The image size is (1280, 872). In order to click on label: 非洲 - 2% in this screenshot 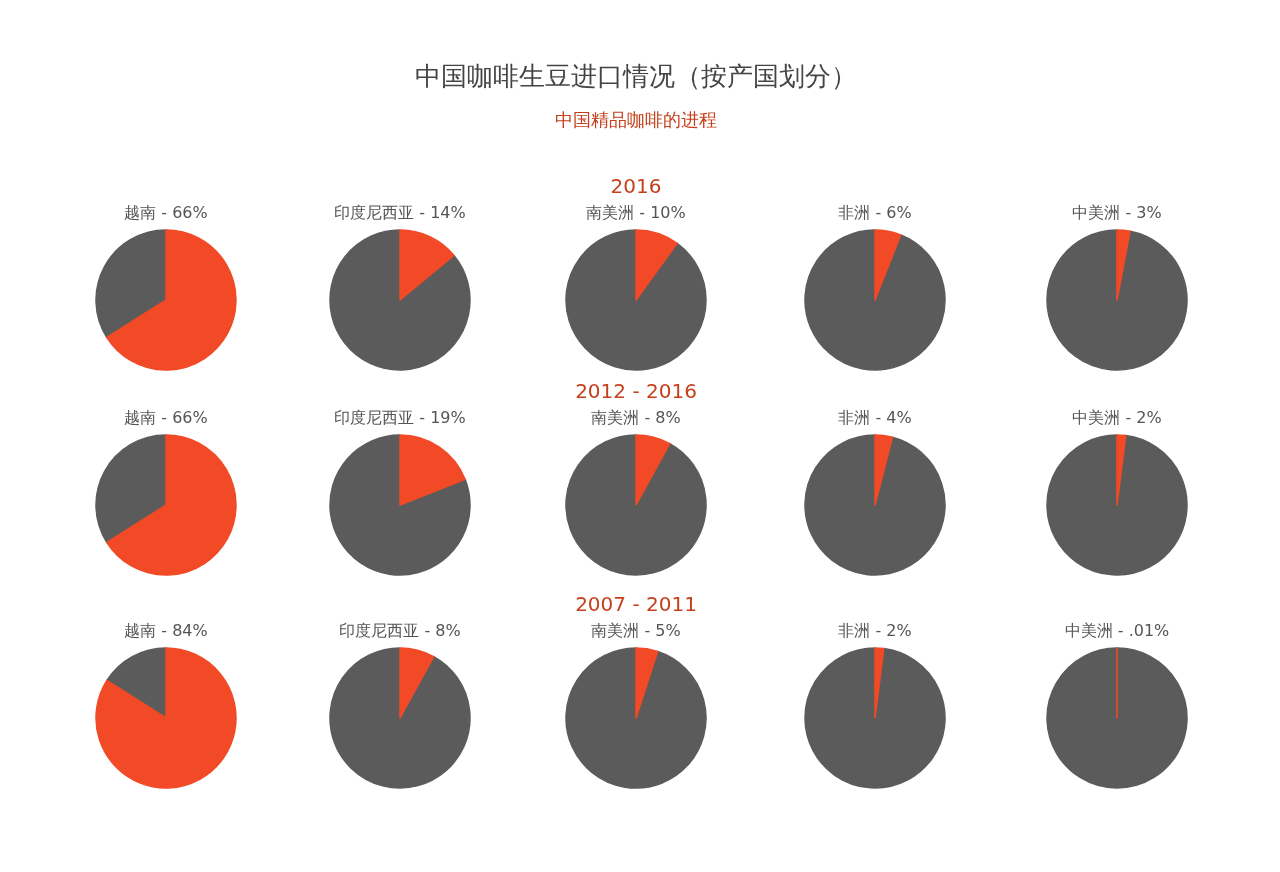, I will do `click(875, 630)`.